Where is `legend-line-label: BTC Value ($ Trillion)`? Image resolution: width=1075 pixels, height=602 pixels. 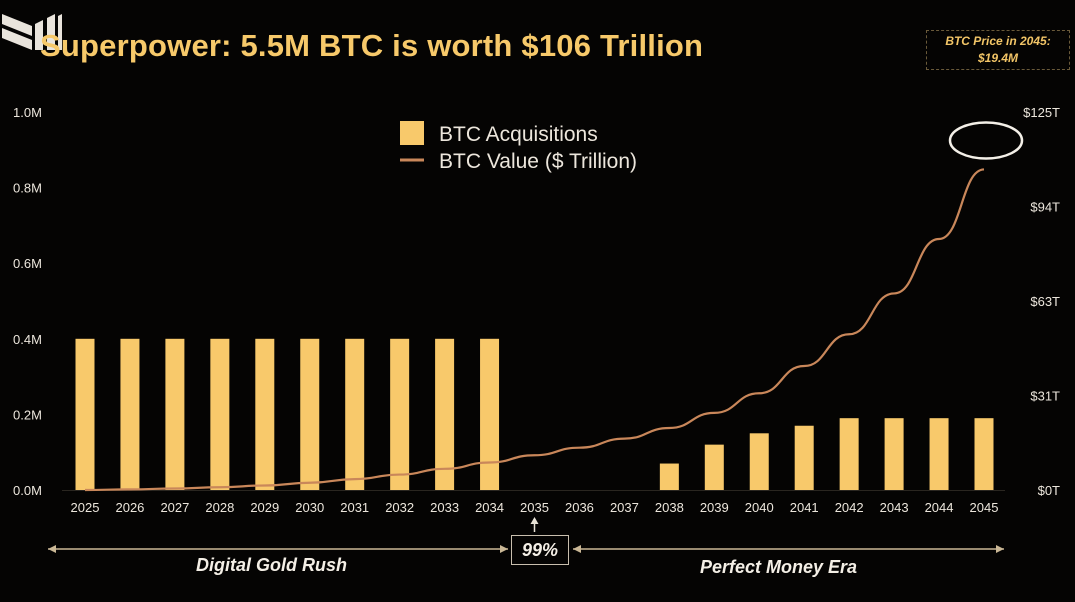 legend-line-label: BTC Value ($ Trillion) is located at coordinates (538, 161).